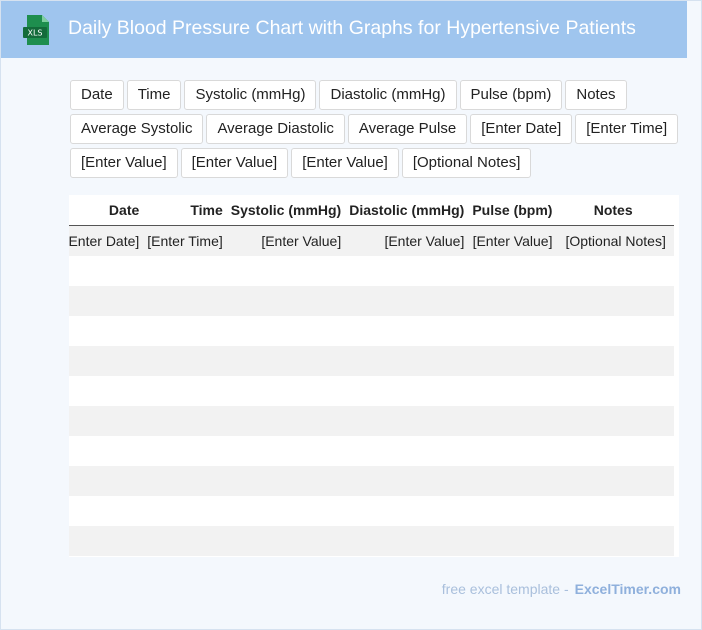  I want to click on table-cell: [Enter Date], so click(108, 240).